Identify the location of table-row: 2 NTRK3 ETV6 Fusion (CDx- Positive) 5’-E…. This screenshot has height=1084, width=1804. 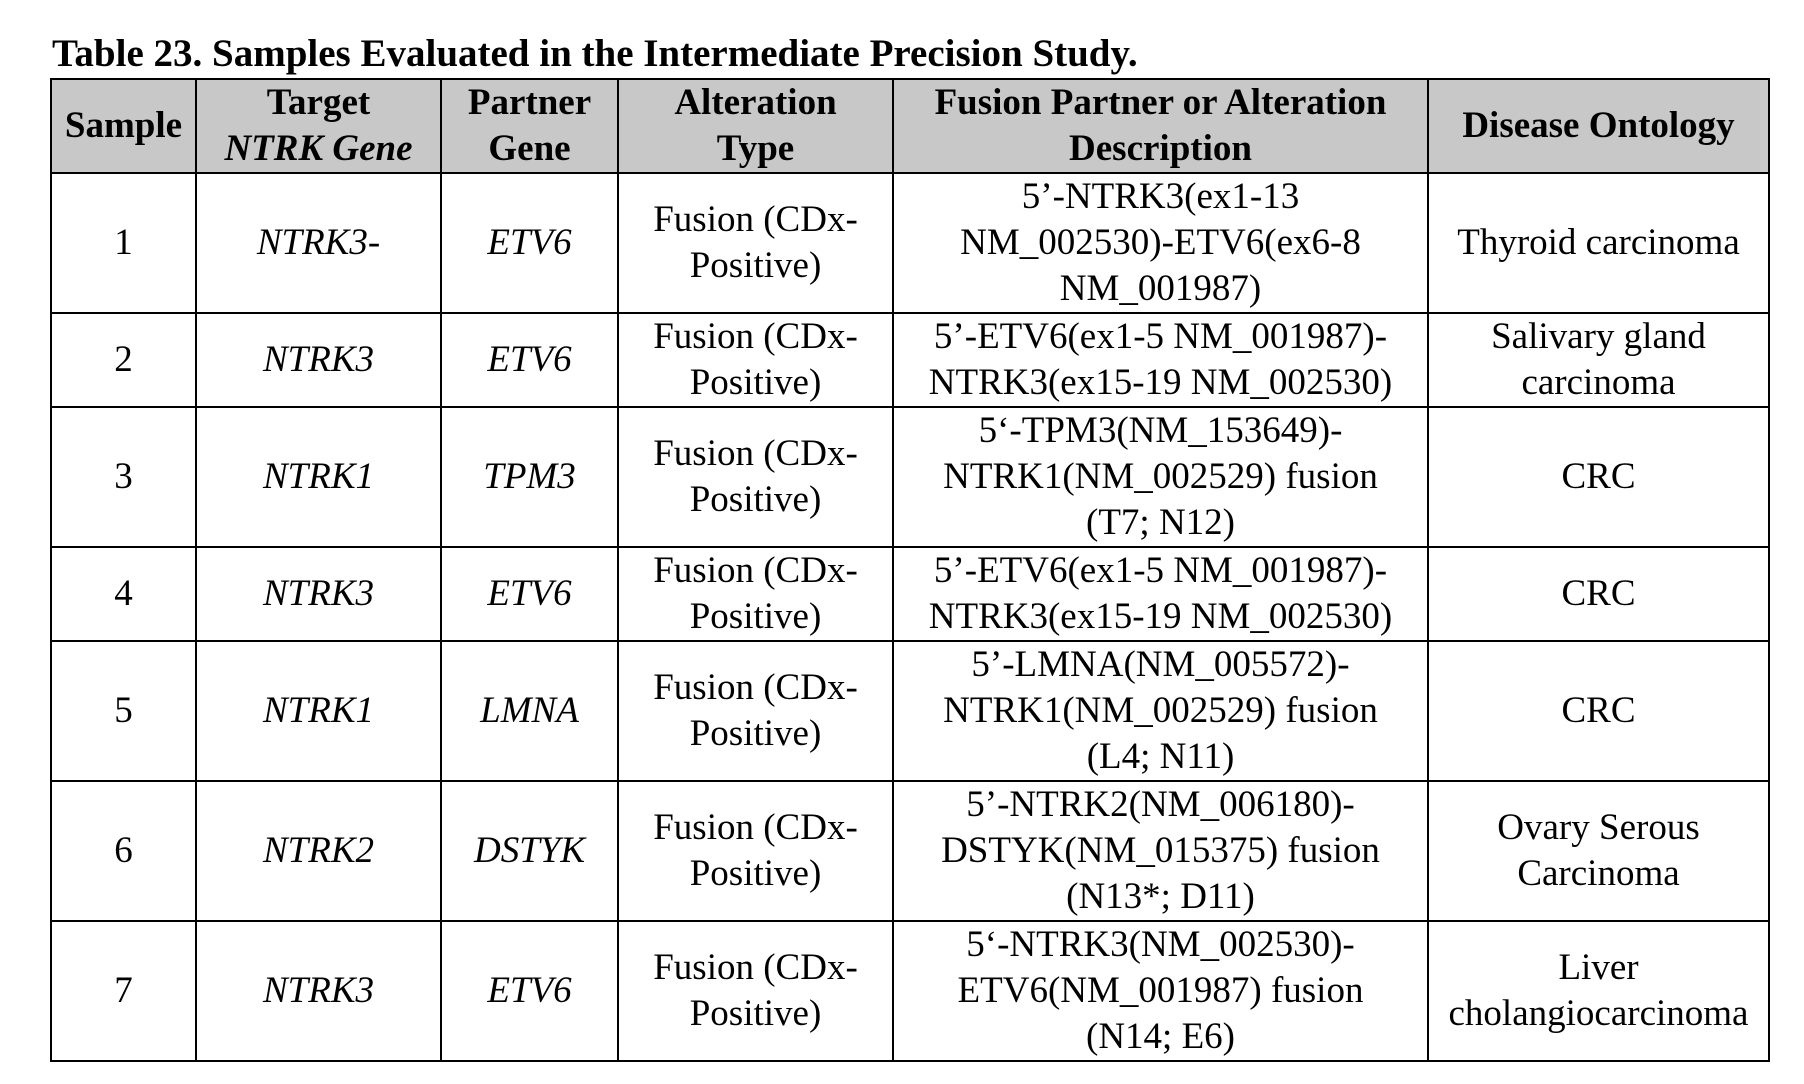
(910, 360).